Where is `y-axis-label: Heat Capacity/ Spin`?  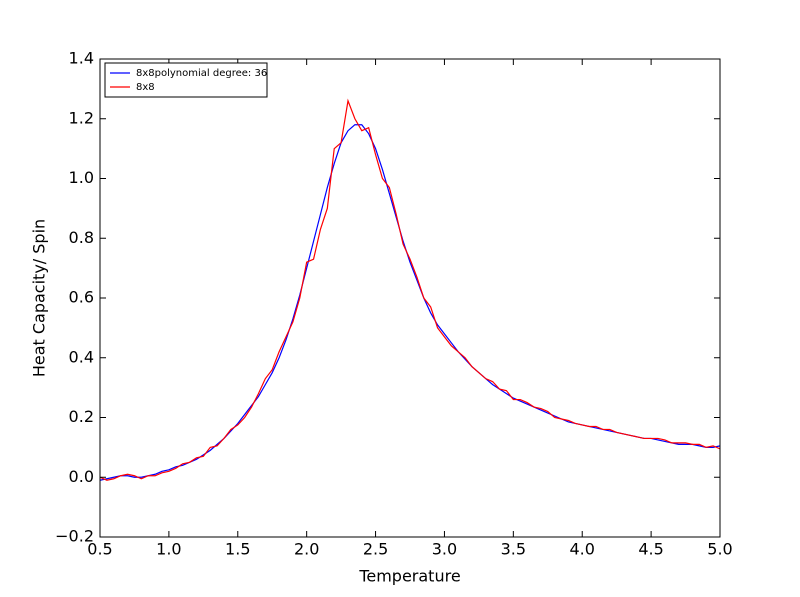
y-axis-label: Heat Capacity/ Spin is located at coordinates (39, 298).